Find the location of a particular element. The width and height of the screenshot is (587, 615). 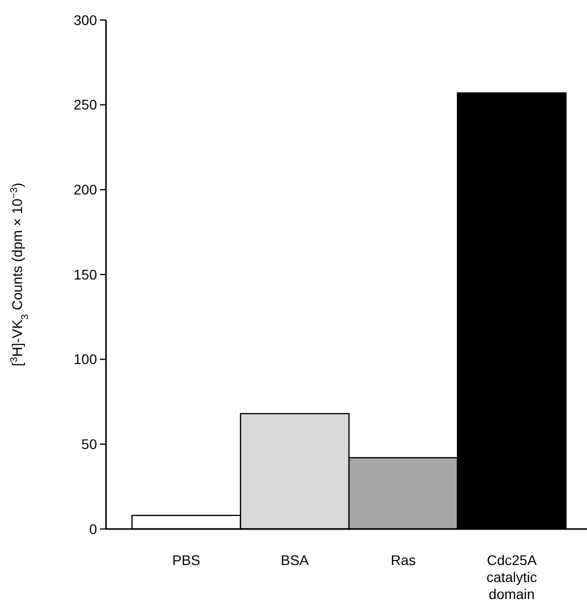

y-tick-label: 250 is located at coordinates (86, 104).